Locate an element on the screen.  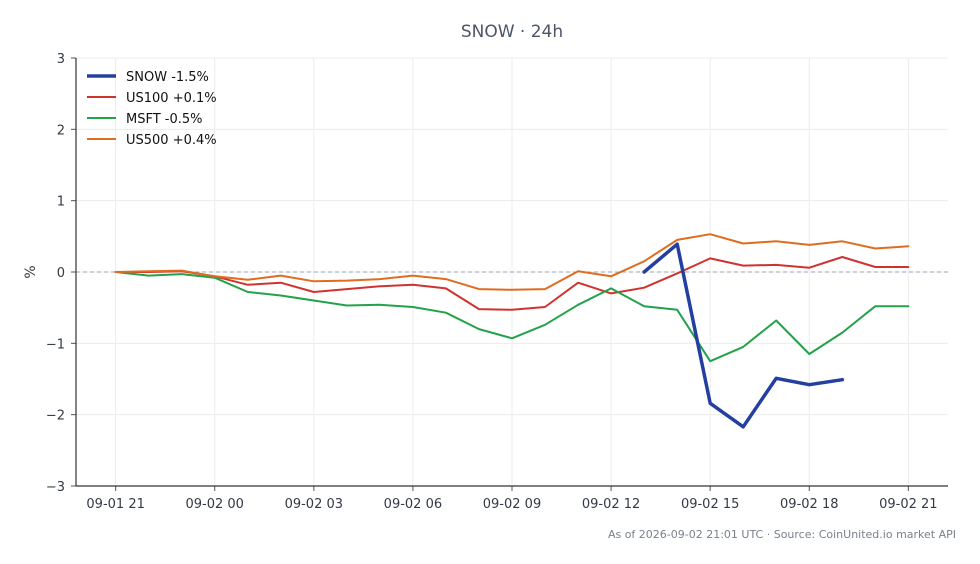
legend-label-us100: US100 +0.1% is located at coordinates (171, 98).